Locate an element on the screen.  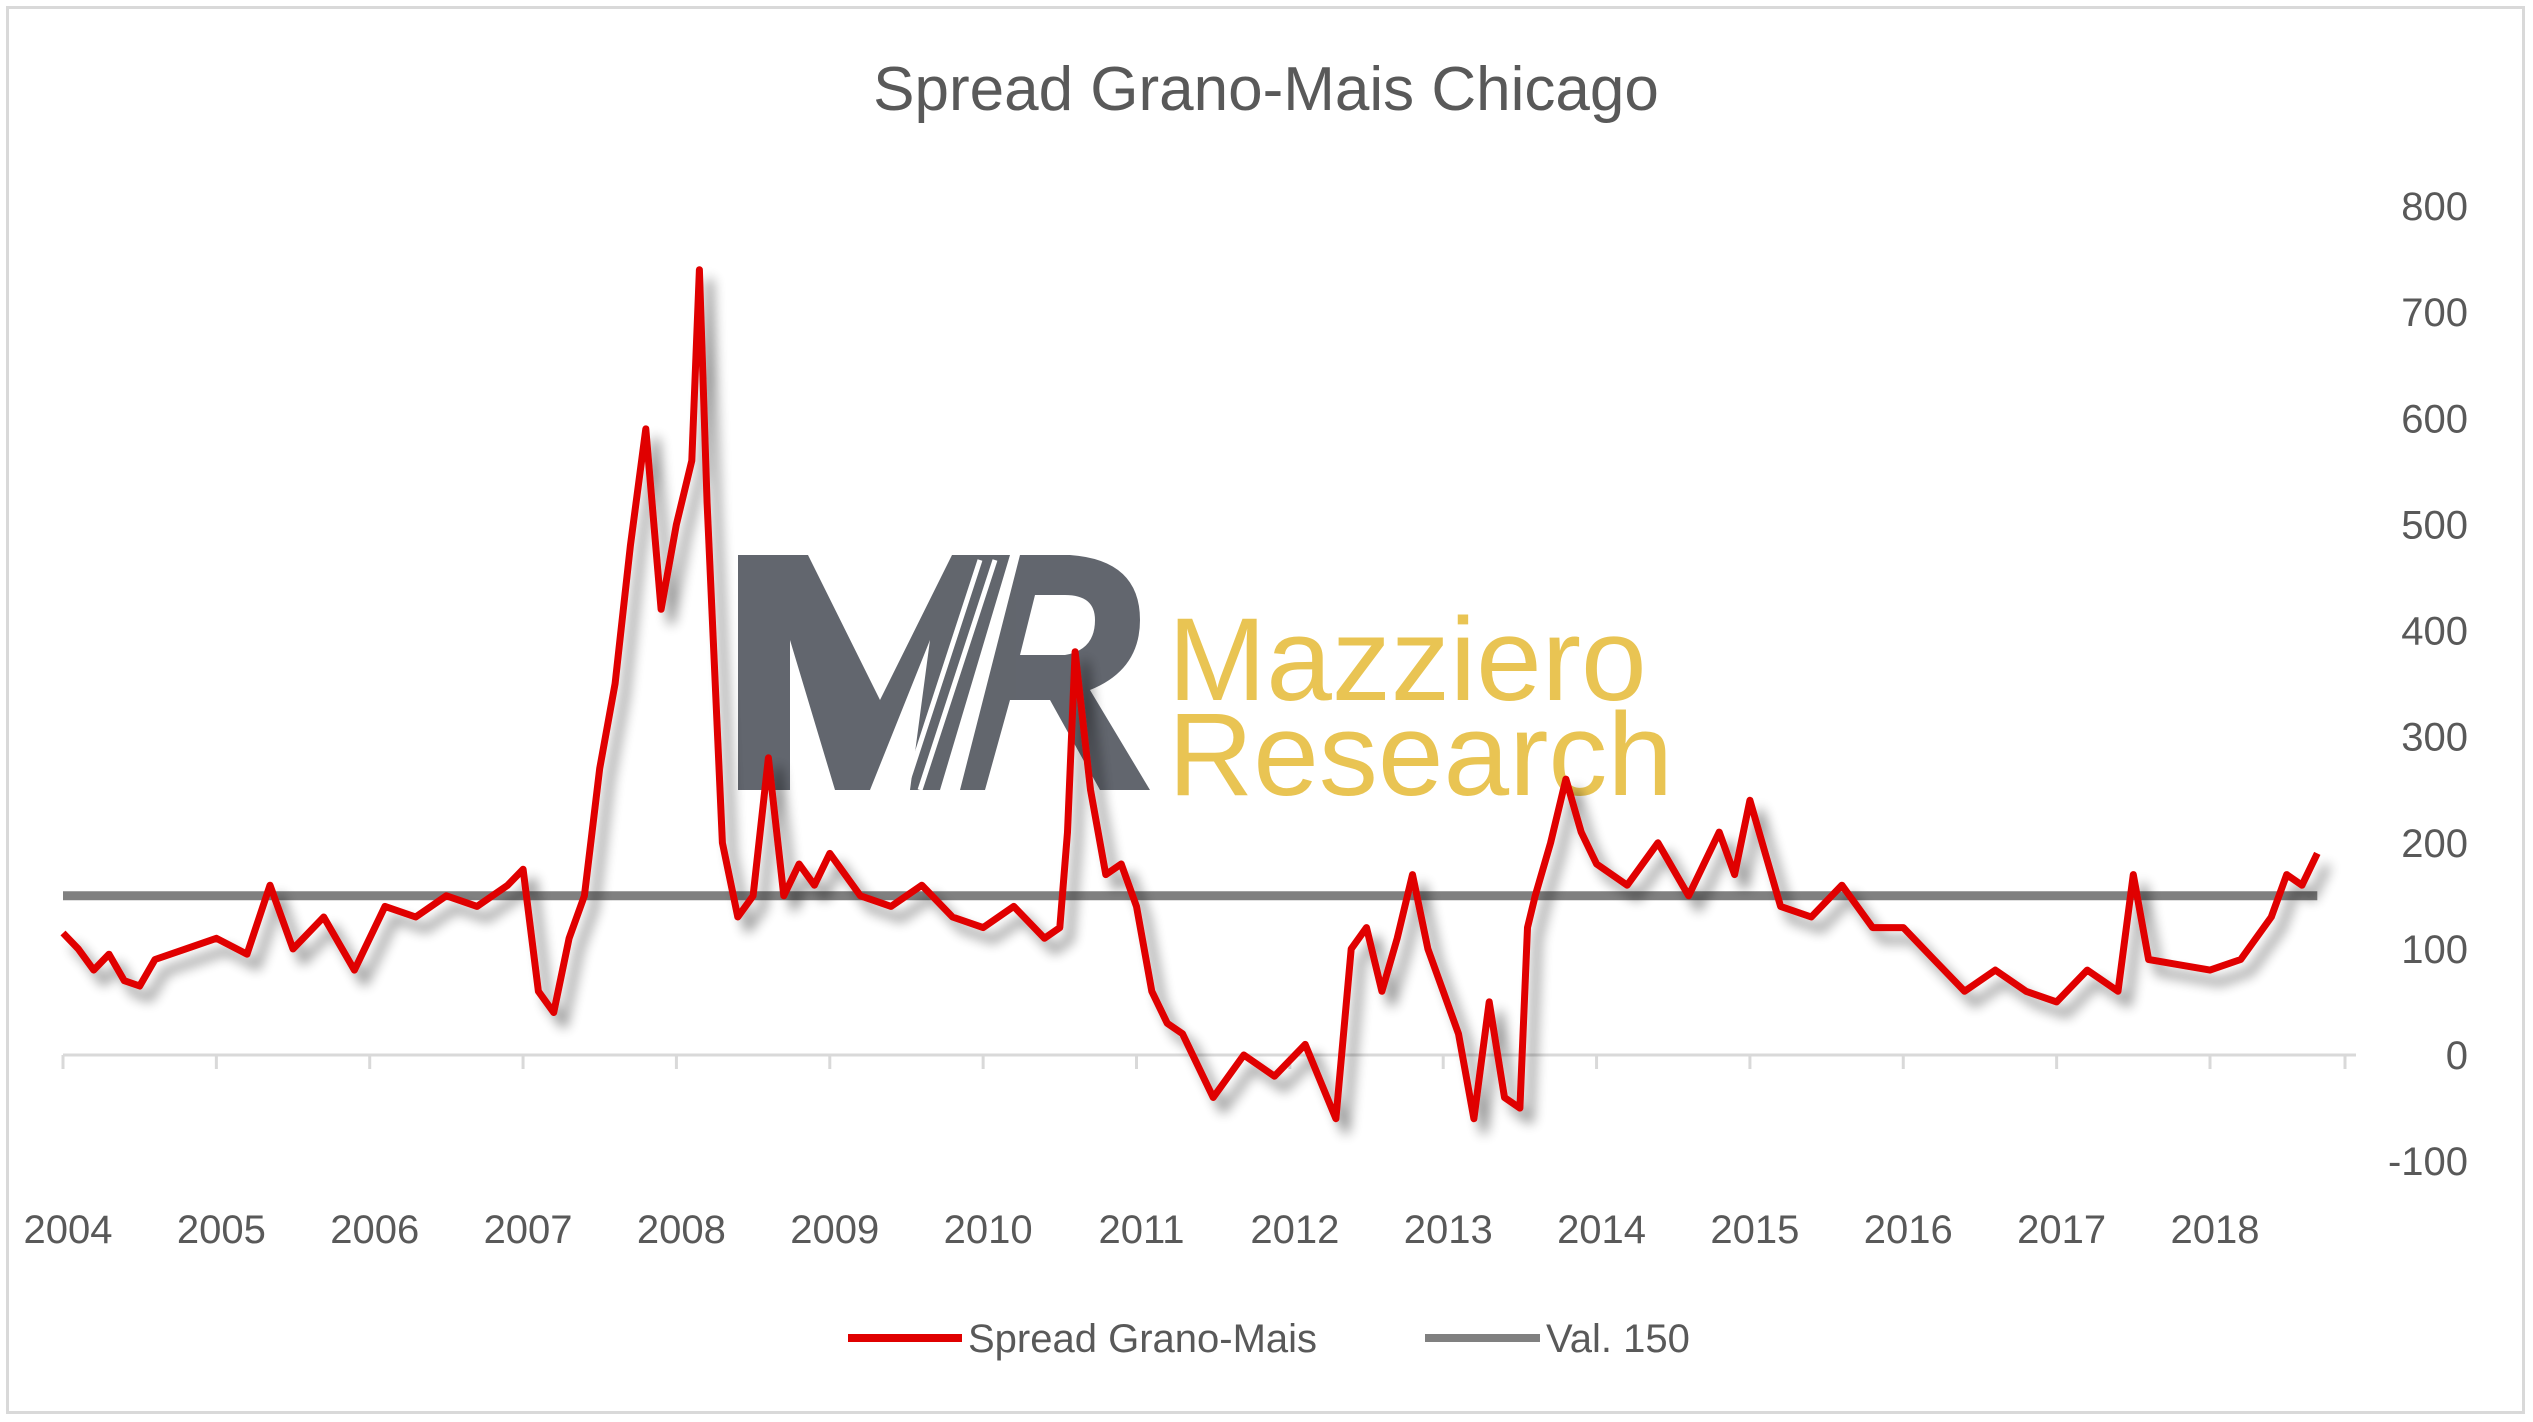
x-tick-label: 2007 is located at coordinates (528, 1230).